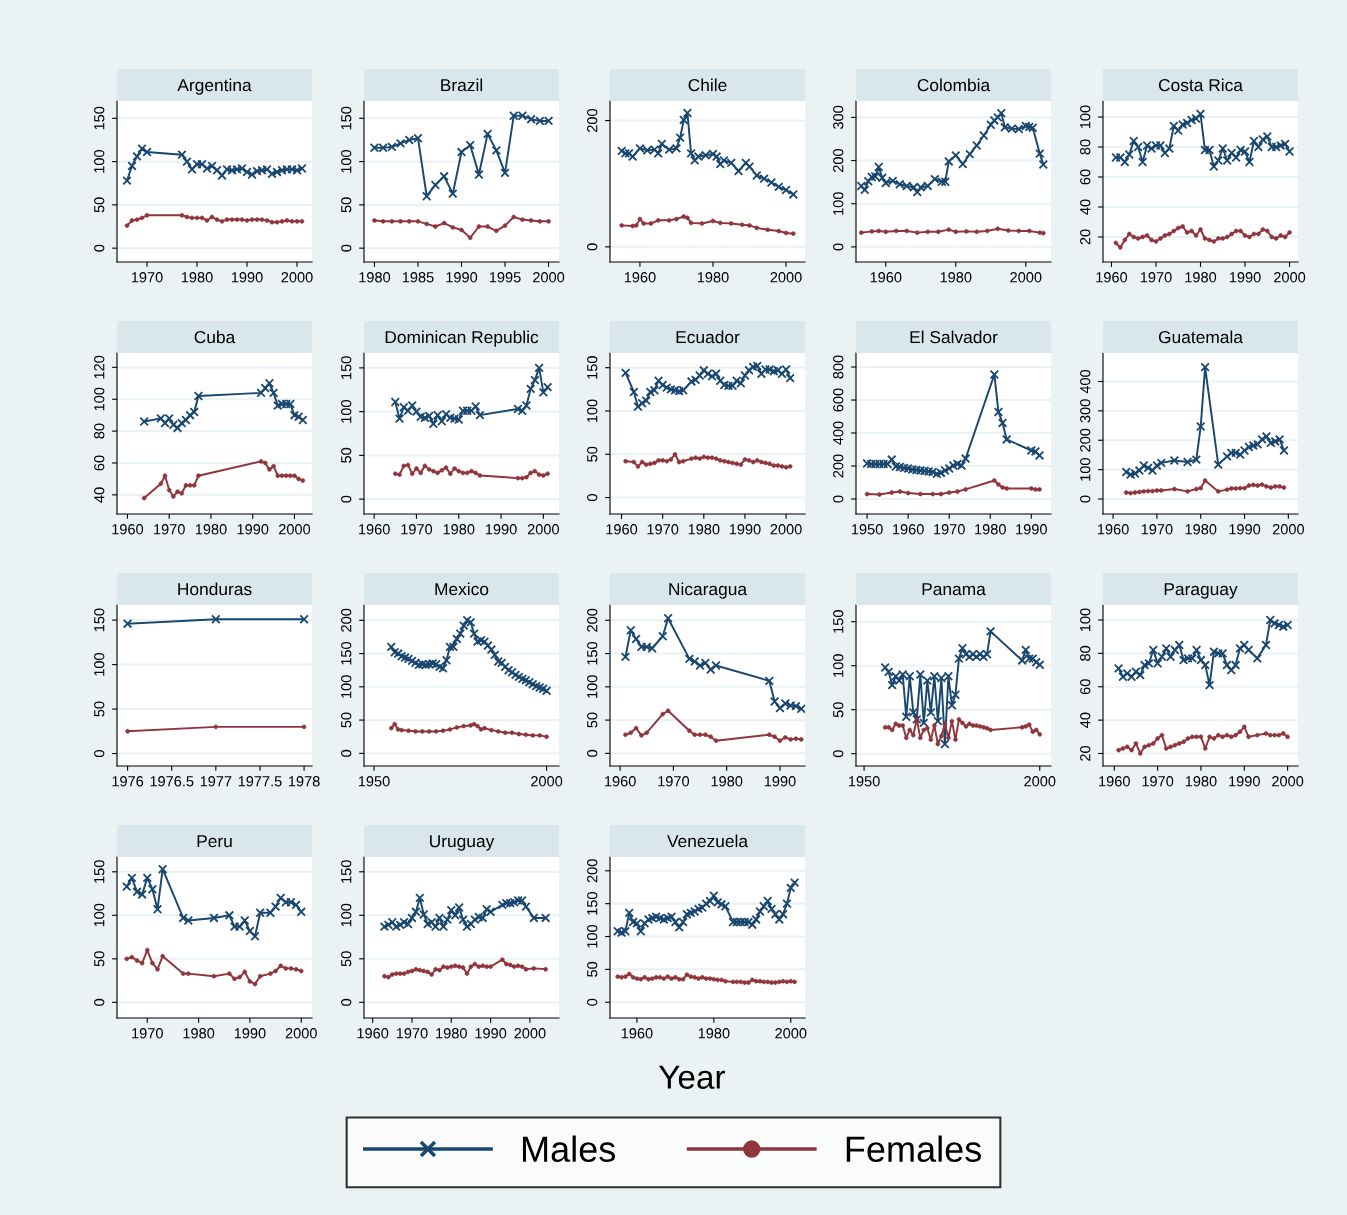 Image resolution: width=1347 pixels, height=1215 pixels. I want to click on x-tick-label: 1977.5, so click(260, 781).